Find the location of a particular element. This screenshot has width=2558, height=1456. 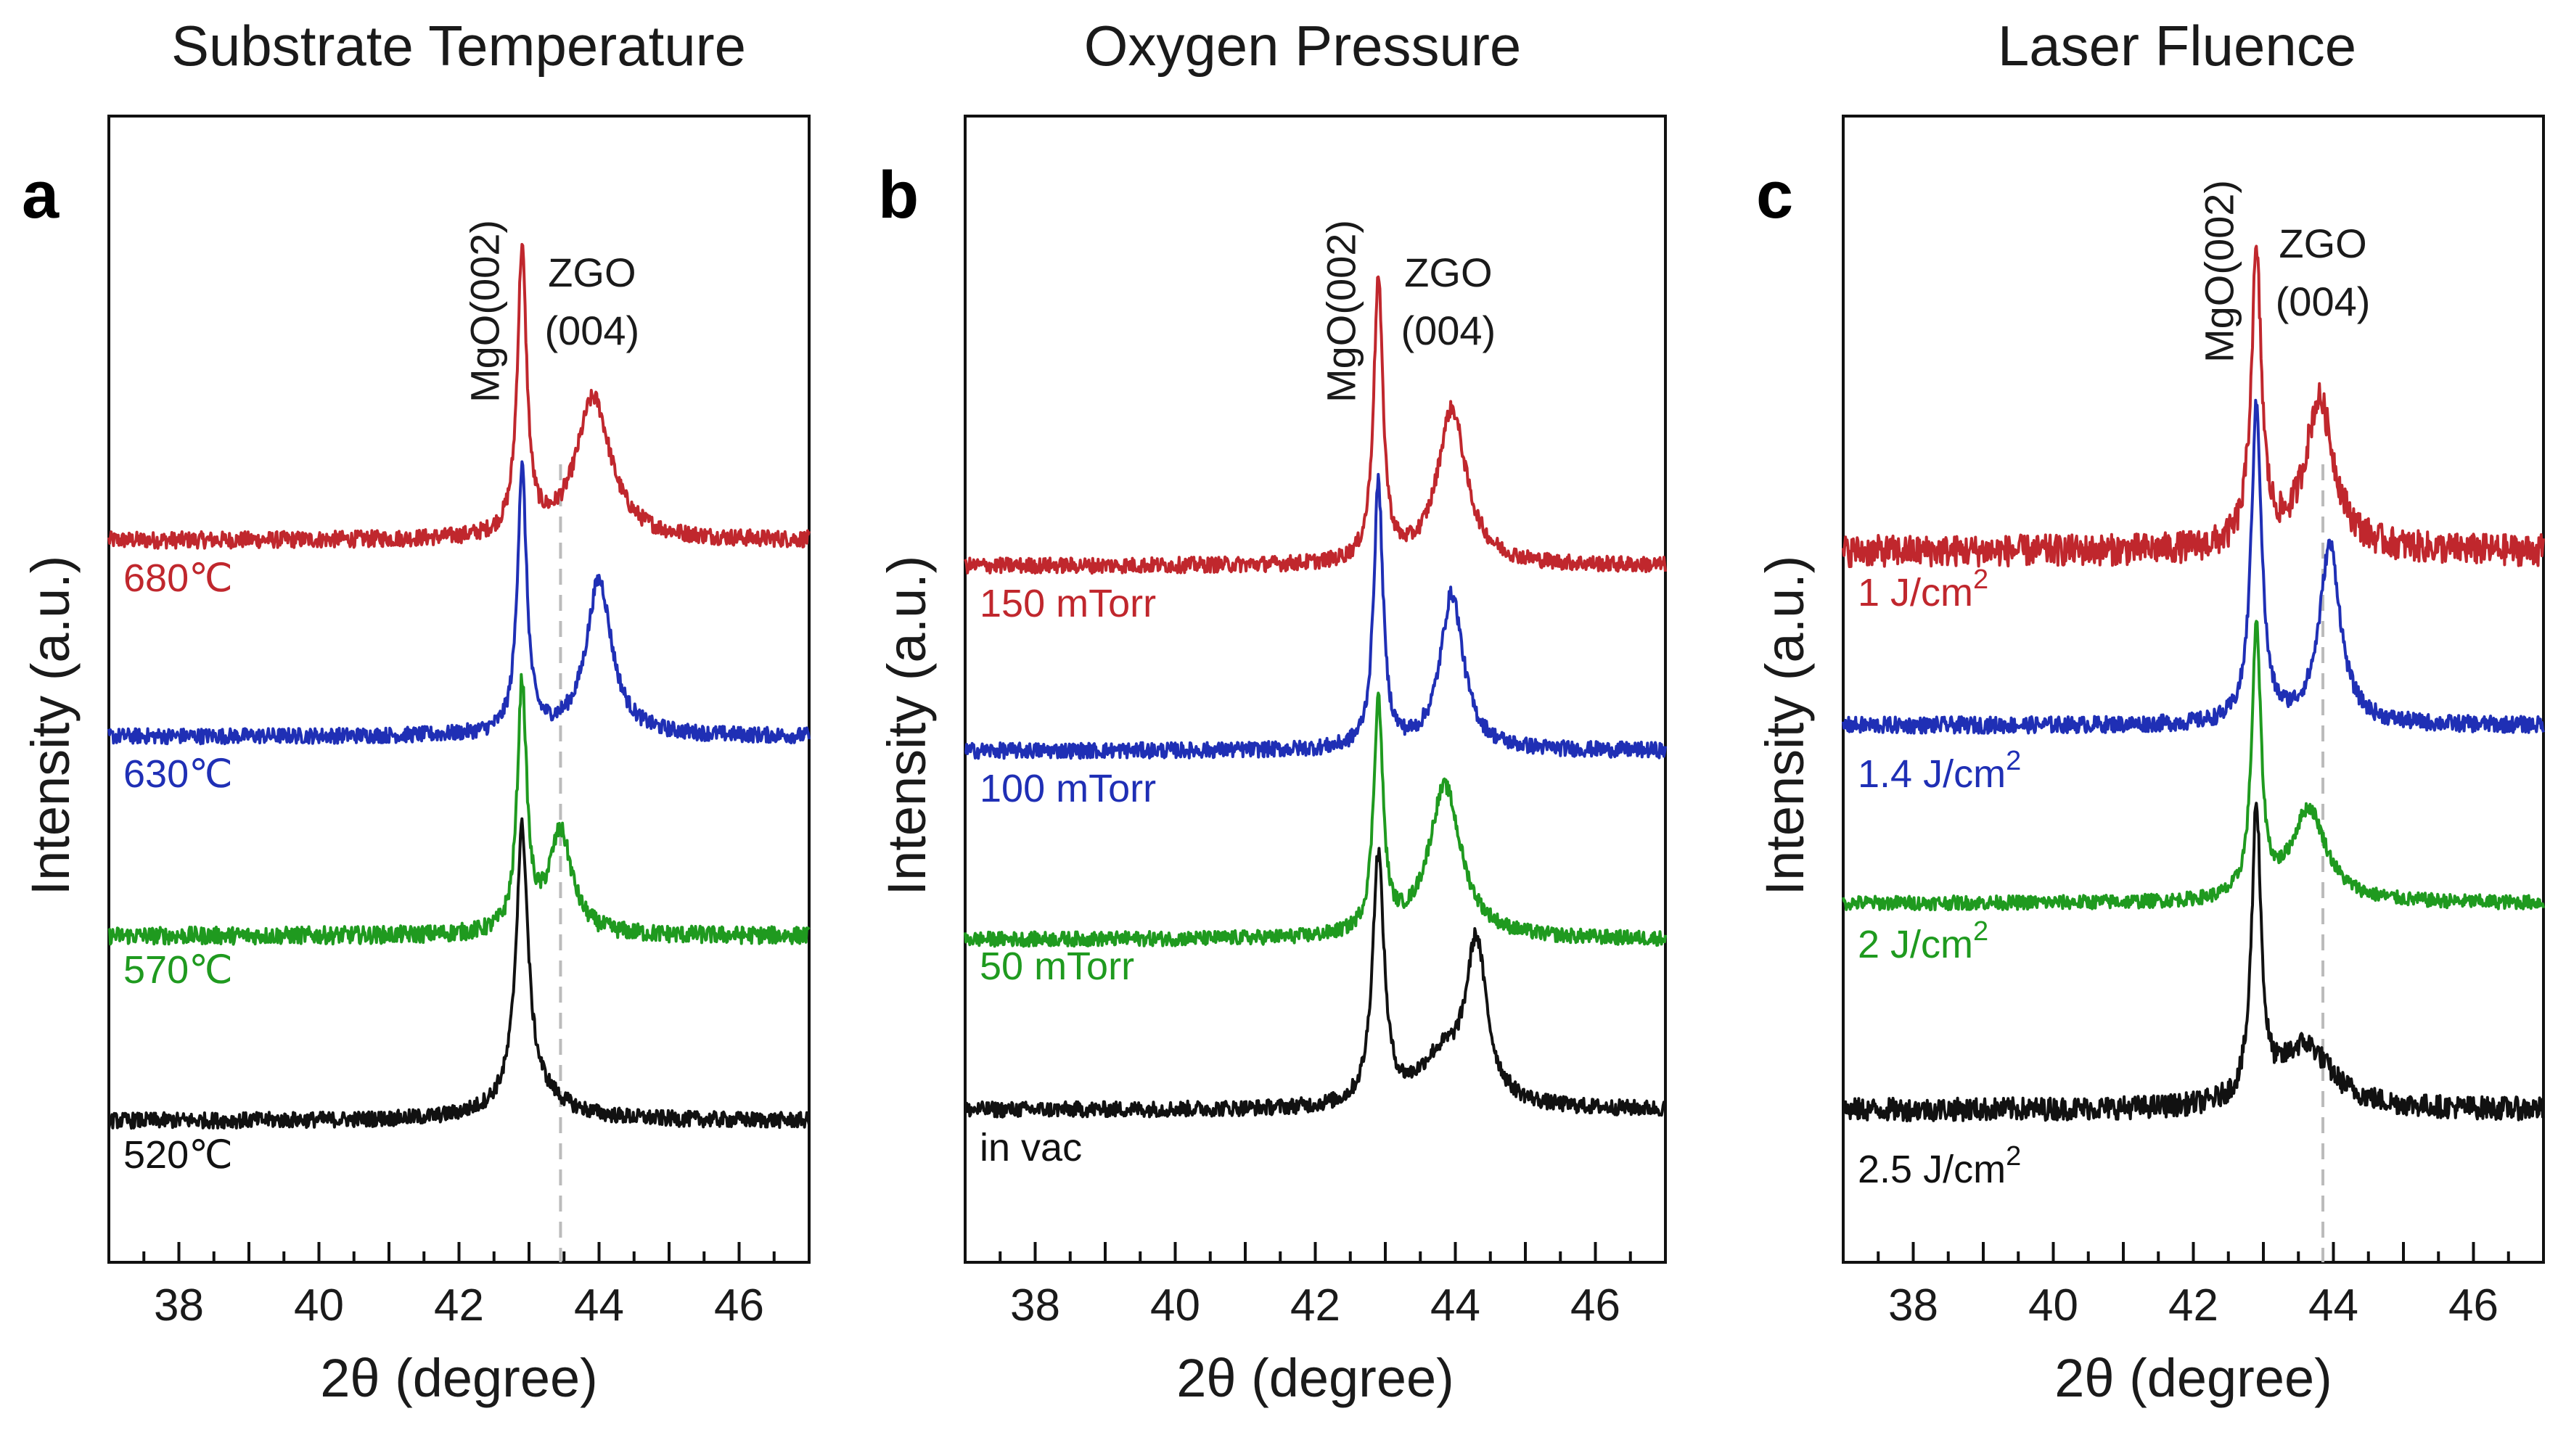

series-label-text: 50 mTorr is located at coordinates (1057, 966).